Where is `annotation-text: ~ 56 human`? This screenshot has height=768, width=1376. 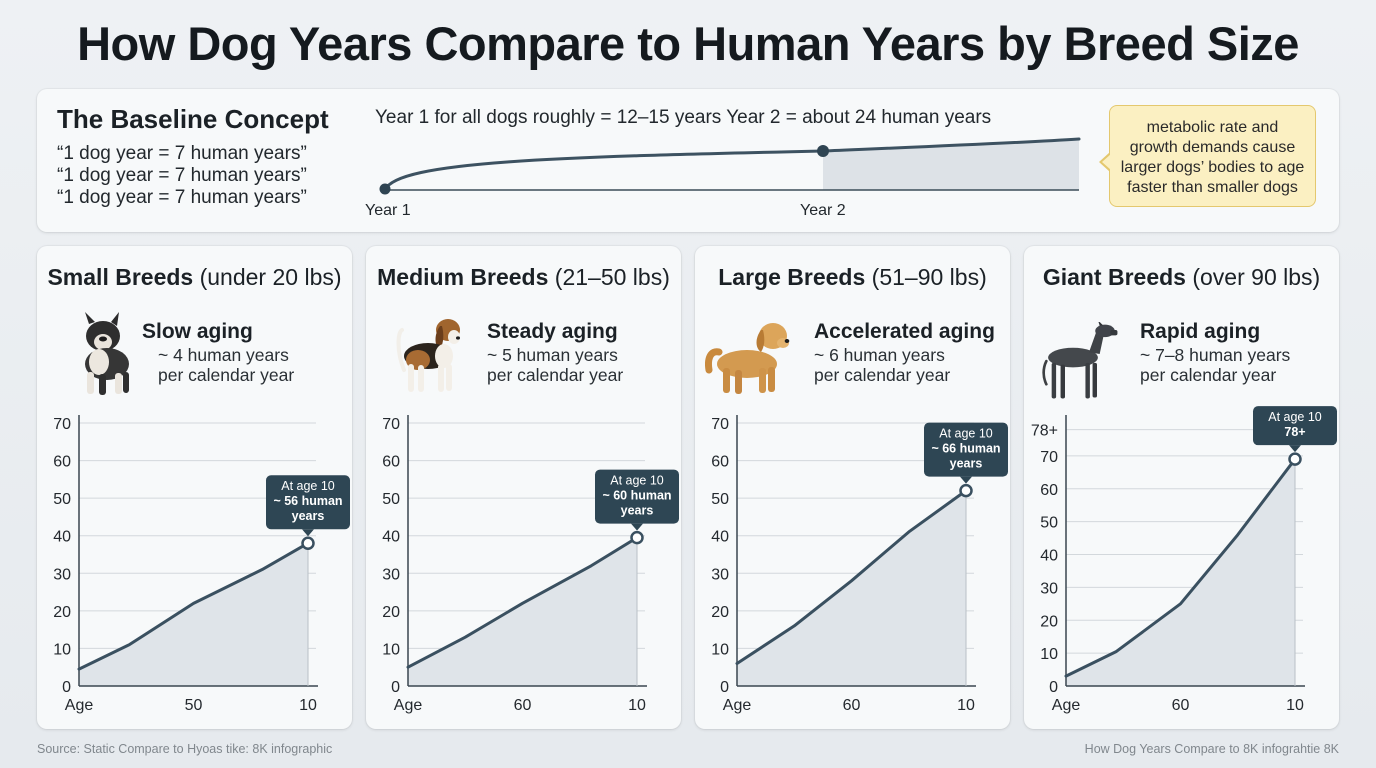
annotation-text: ~ 56 human is located at coordinates (307, 501).